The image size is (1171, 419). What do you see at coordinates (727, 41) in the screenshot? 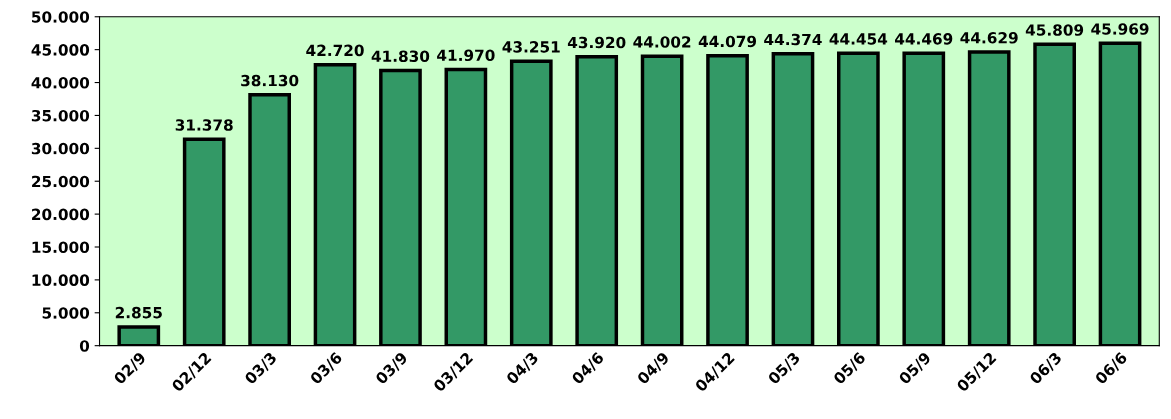
I see `data-label: 44.079` at bounding box center [727, 41].